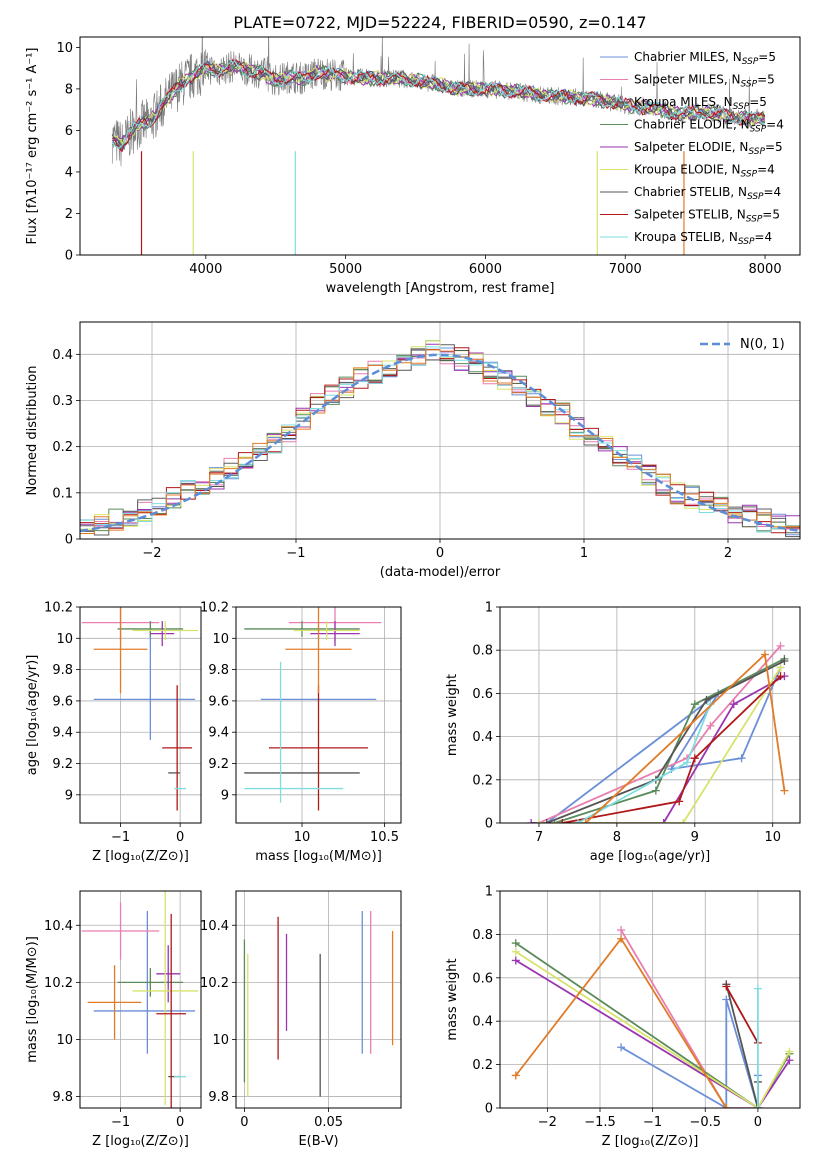  I want to click on x-tick-label: 4000, so click(205, 269).